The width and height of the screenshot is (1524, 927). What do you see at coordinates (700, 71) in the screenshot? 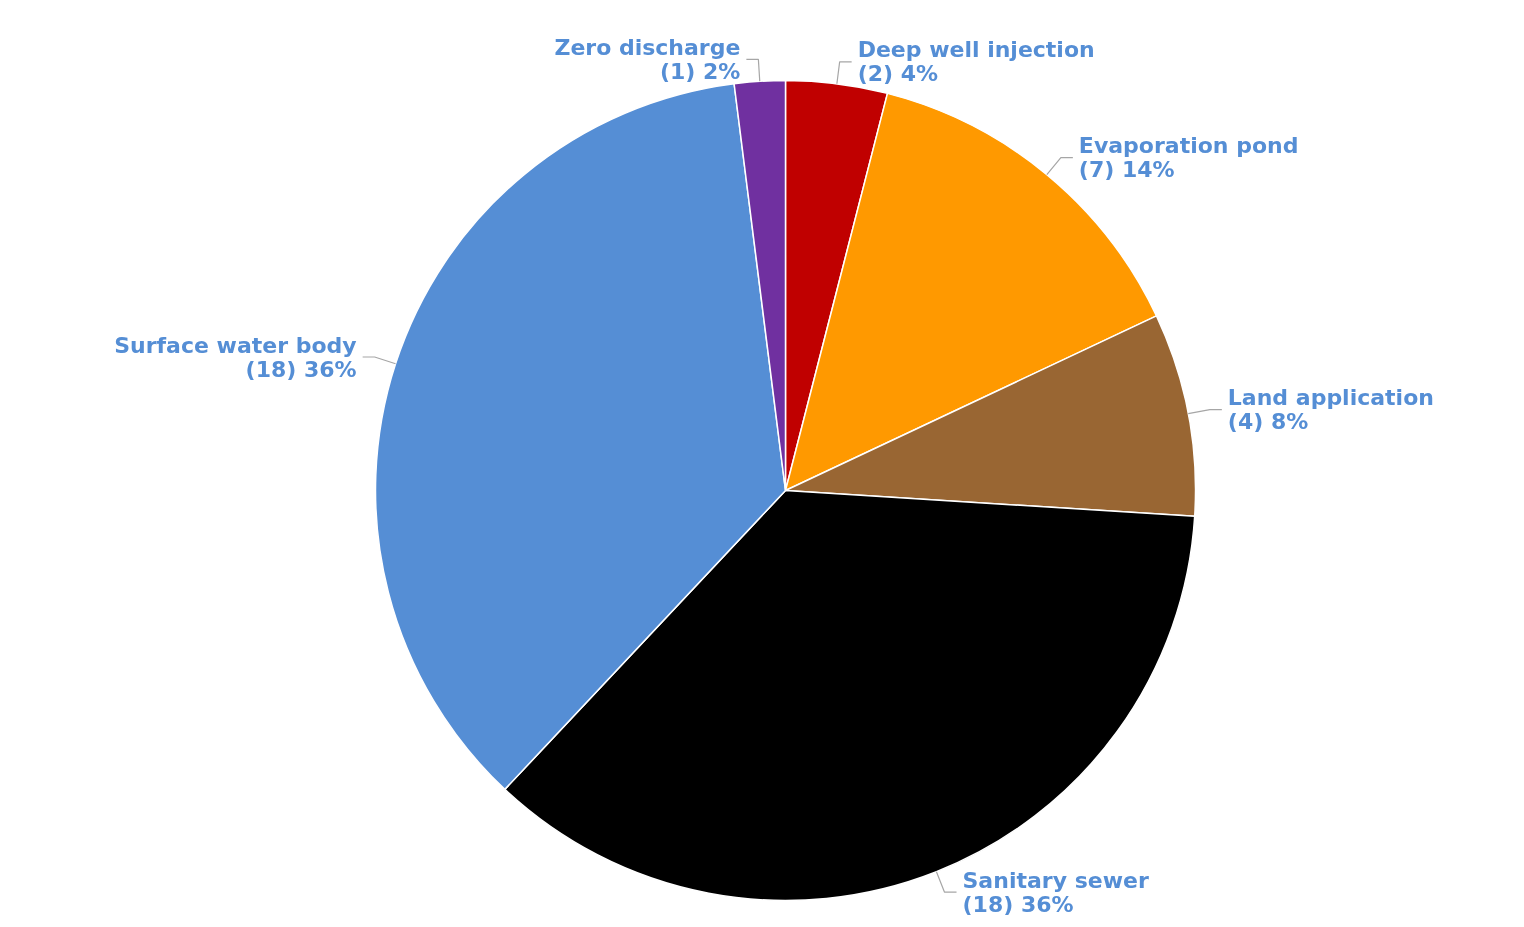
I see `data-label: (1) 2%` at bounding box center [700, 71].